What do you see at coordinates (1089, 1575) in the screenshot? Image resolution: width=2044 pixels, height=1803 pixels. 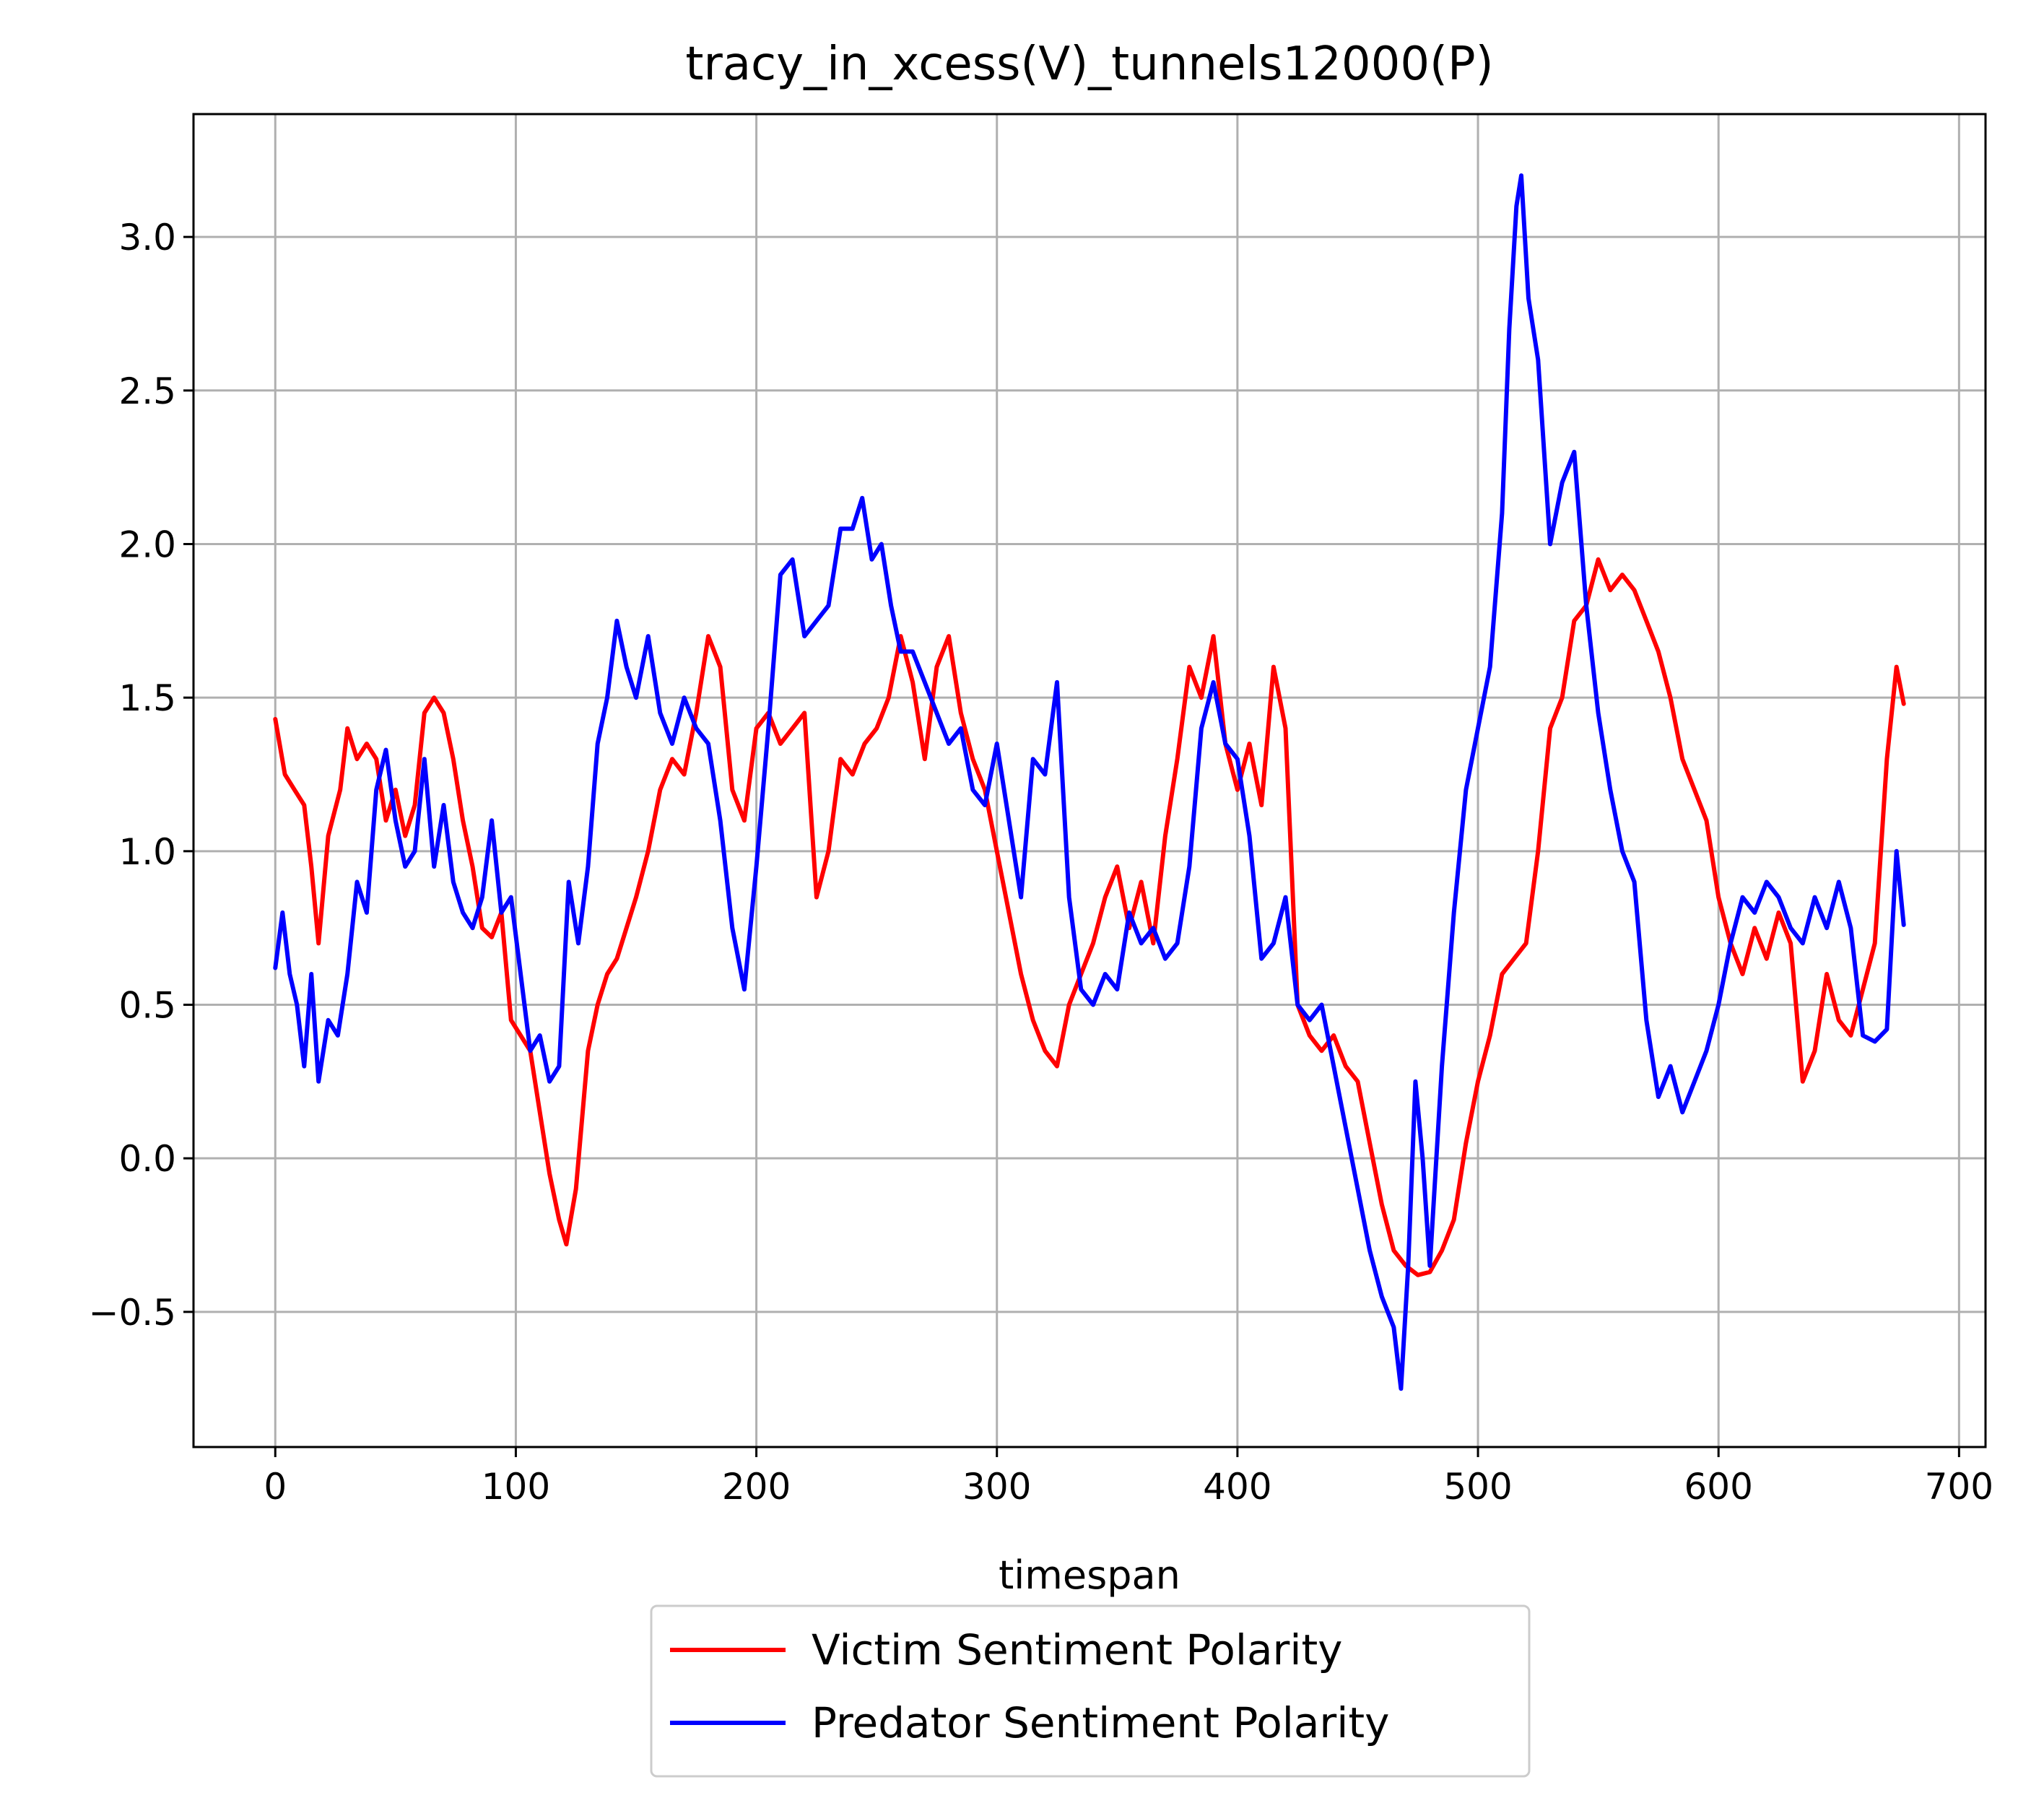 I see `x-axis-title: timespan` at bounding box center [1089, 1575].